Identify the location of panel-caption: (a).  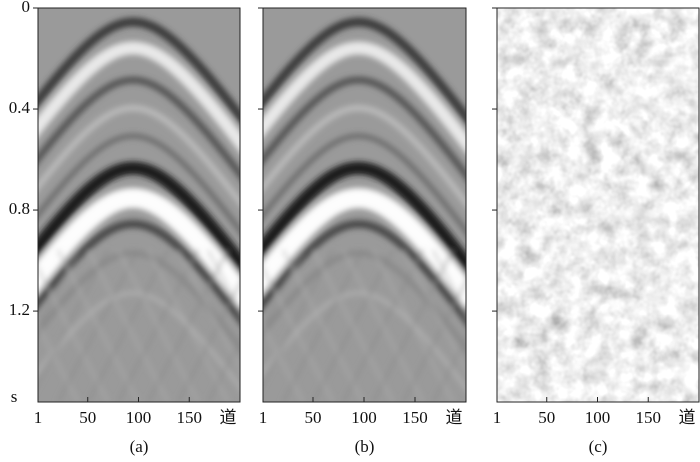
(139, 446).